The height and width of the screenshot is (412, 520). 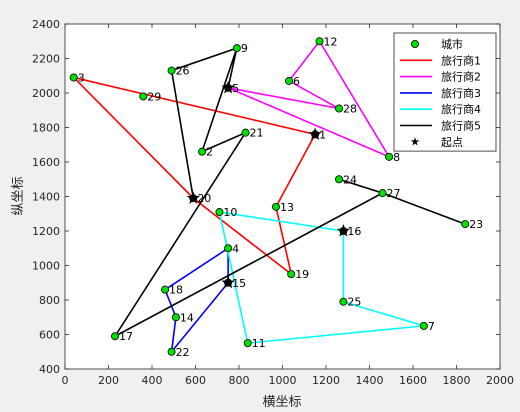 I want to click on city-number-label: 1, so click(x=322, y=134).